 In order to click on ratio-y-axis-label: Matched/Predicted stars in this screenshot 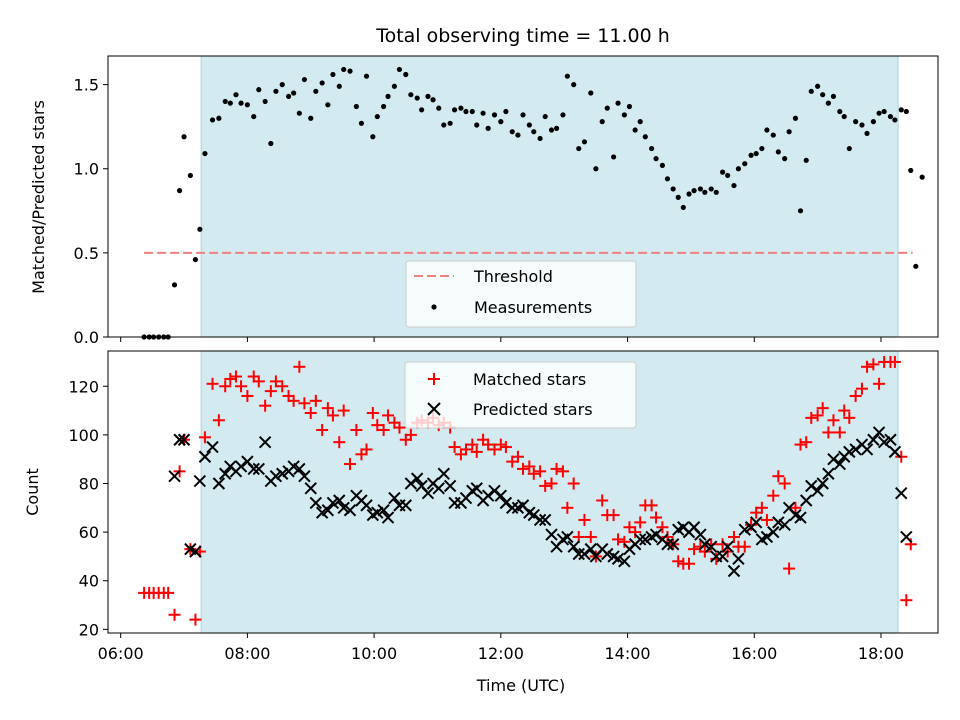, I will do `click(38, 197)`.